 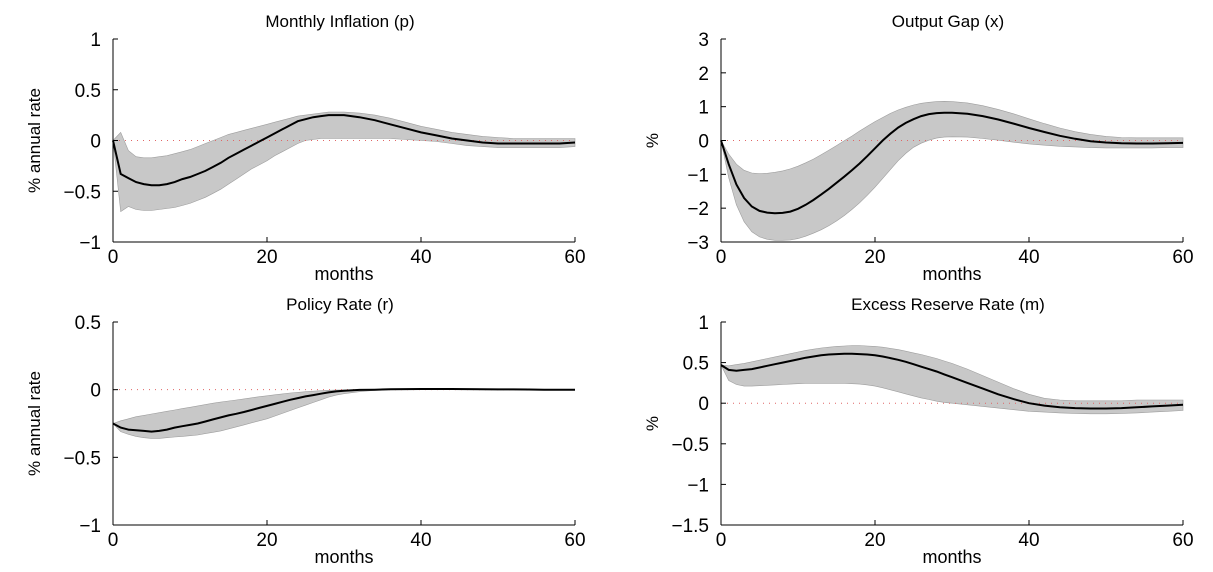 What do you see at coordinates (339, 21) in the screenshot?
I see `panel-title: Monthly Inflation (p)` at bounding box center [339, 21].